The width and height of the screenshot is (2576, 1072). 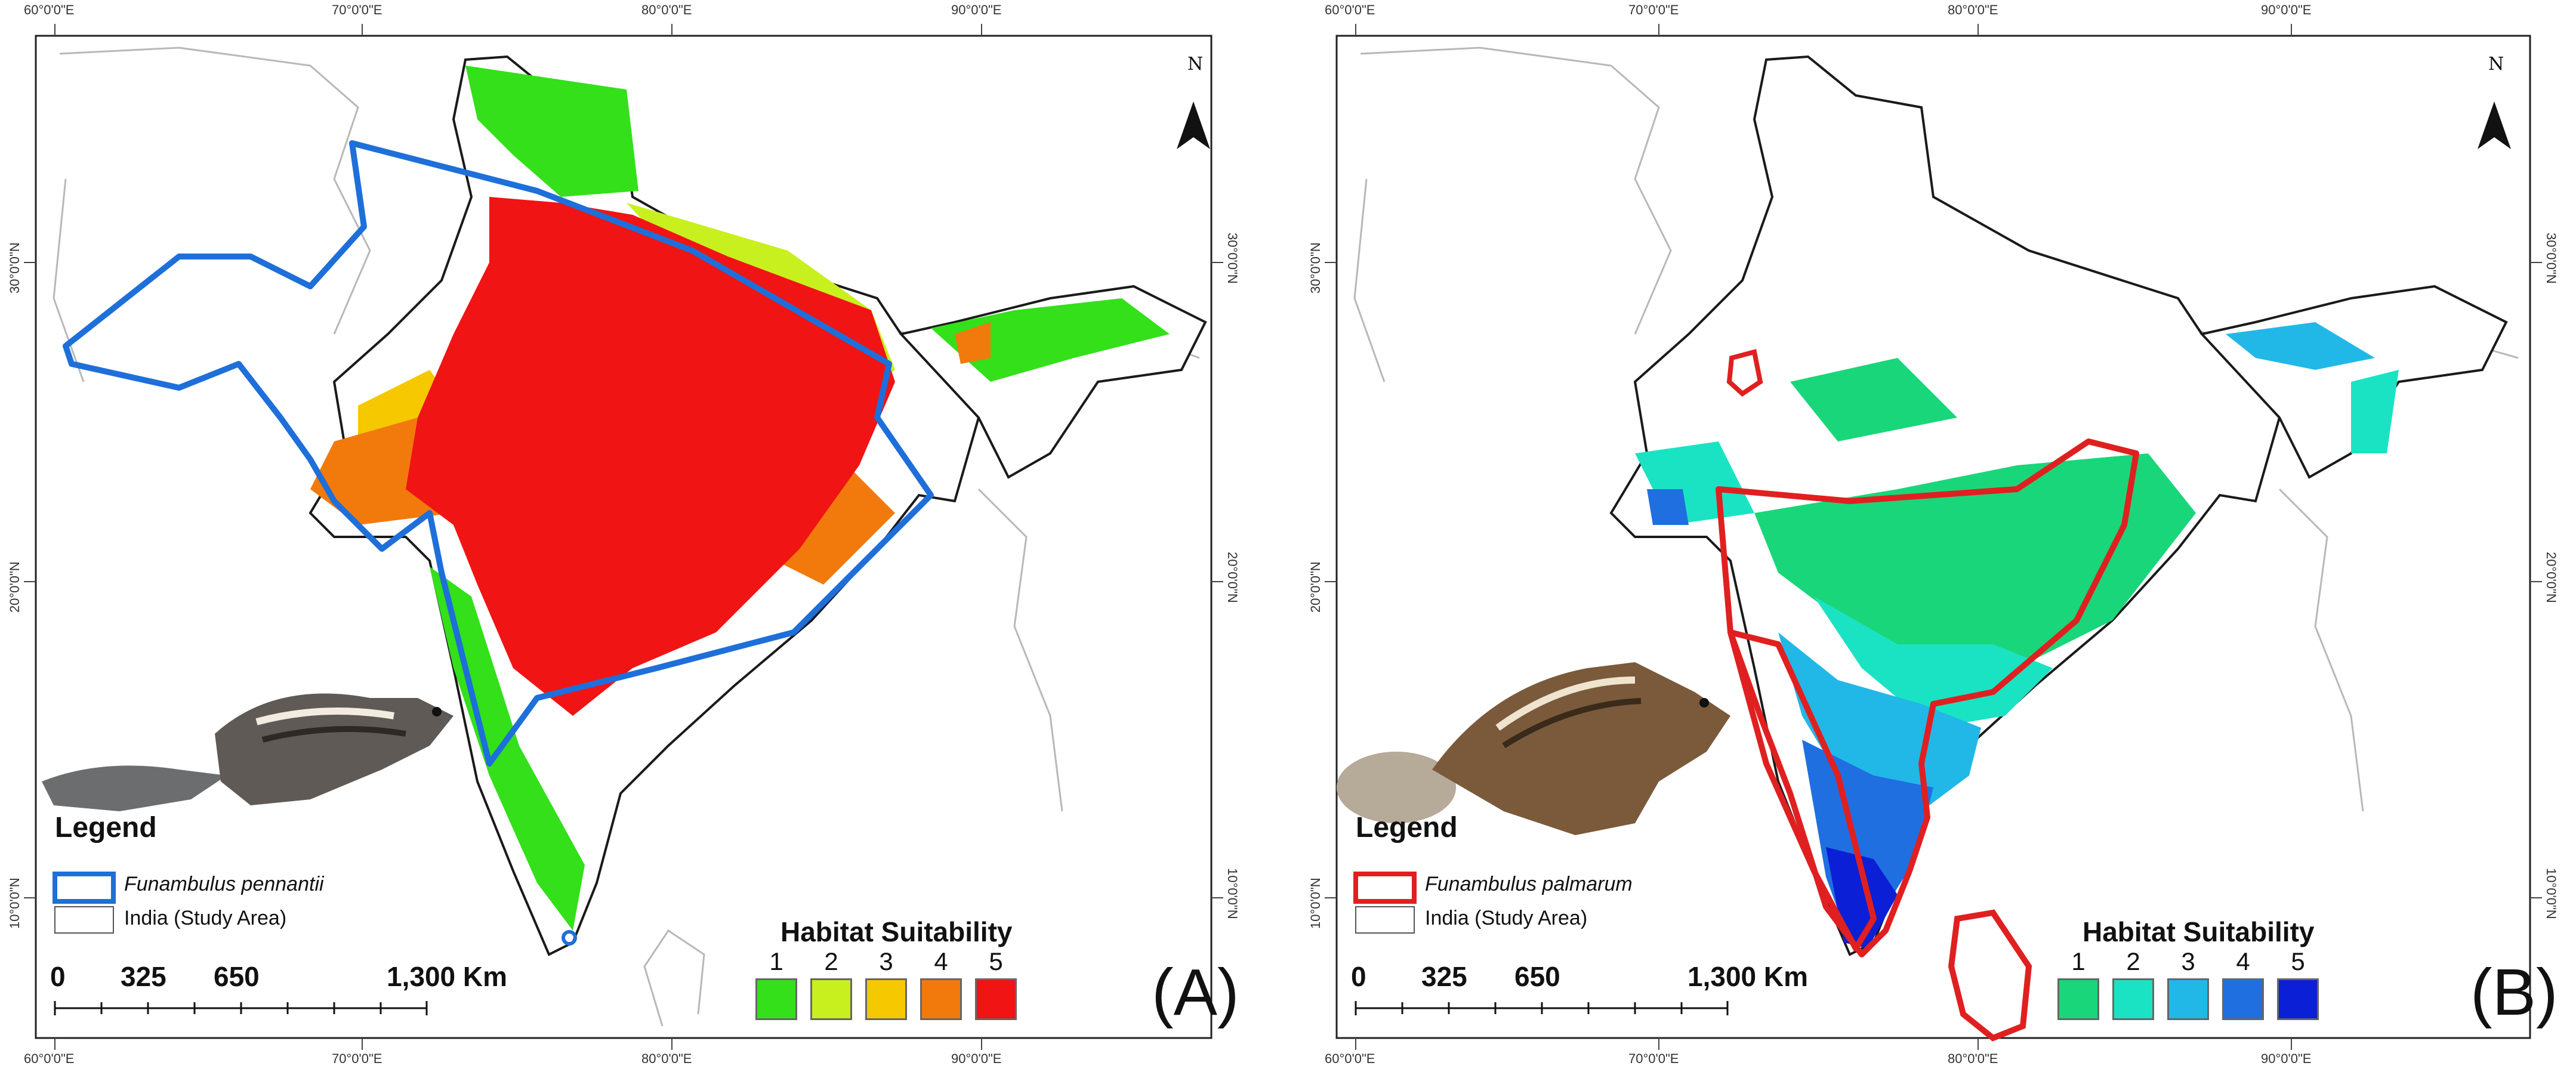 I want to click on squirrel-illustration-a, so click(x=248, y=752).